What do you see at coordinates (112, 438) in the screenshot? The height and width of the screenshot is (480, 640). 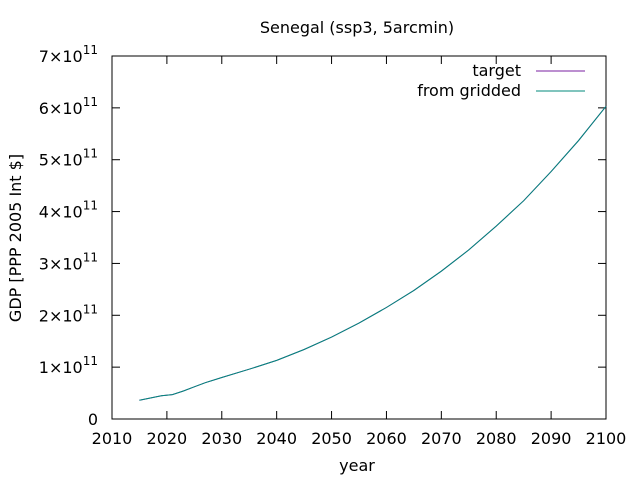 I see `x-tick-label: 2010` at bounding box center [112, 438].